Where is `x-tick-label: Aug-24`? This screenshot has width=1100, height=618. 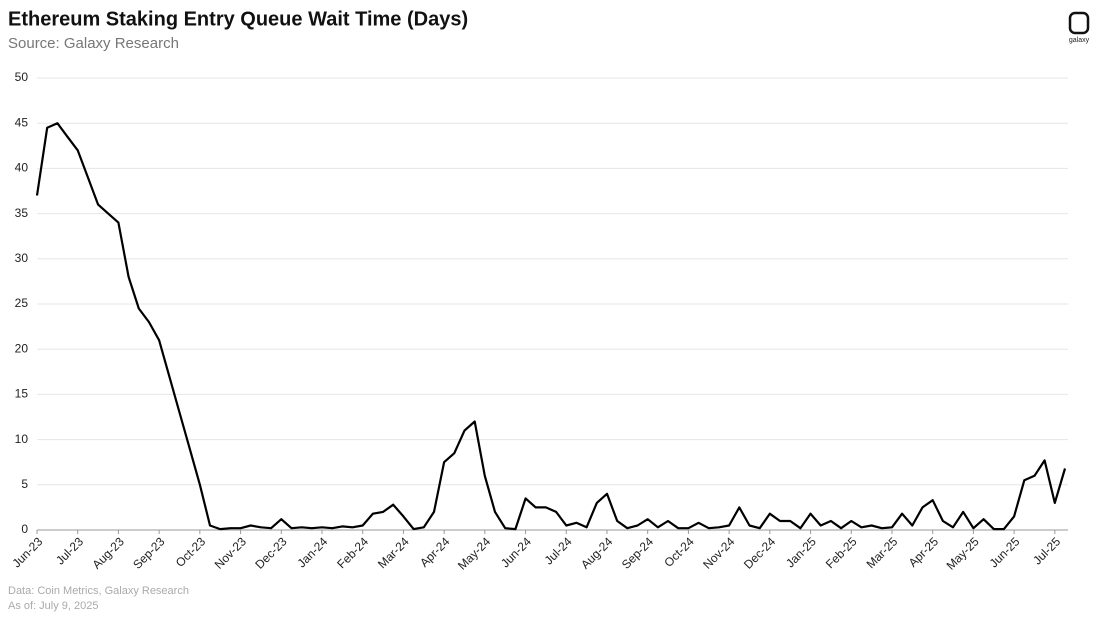 x-tick-label: Aug-24 is located at coordinates (596, 552).